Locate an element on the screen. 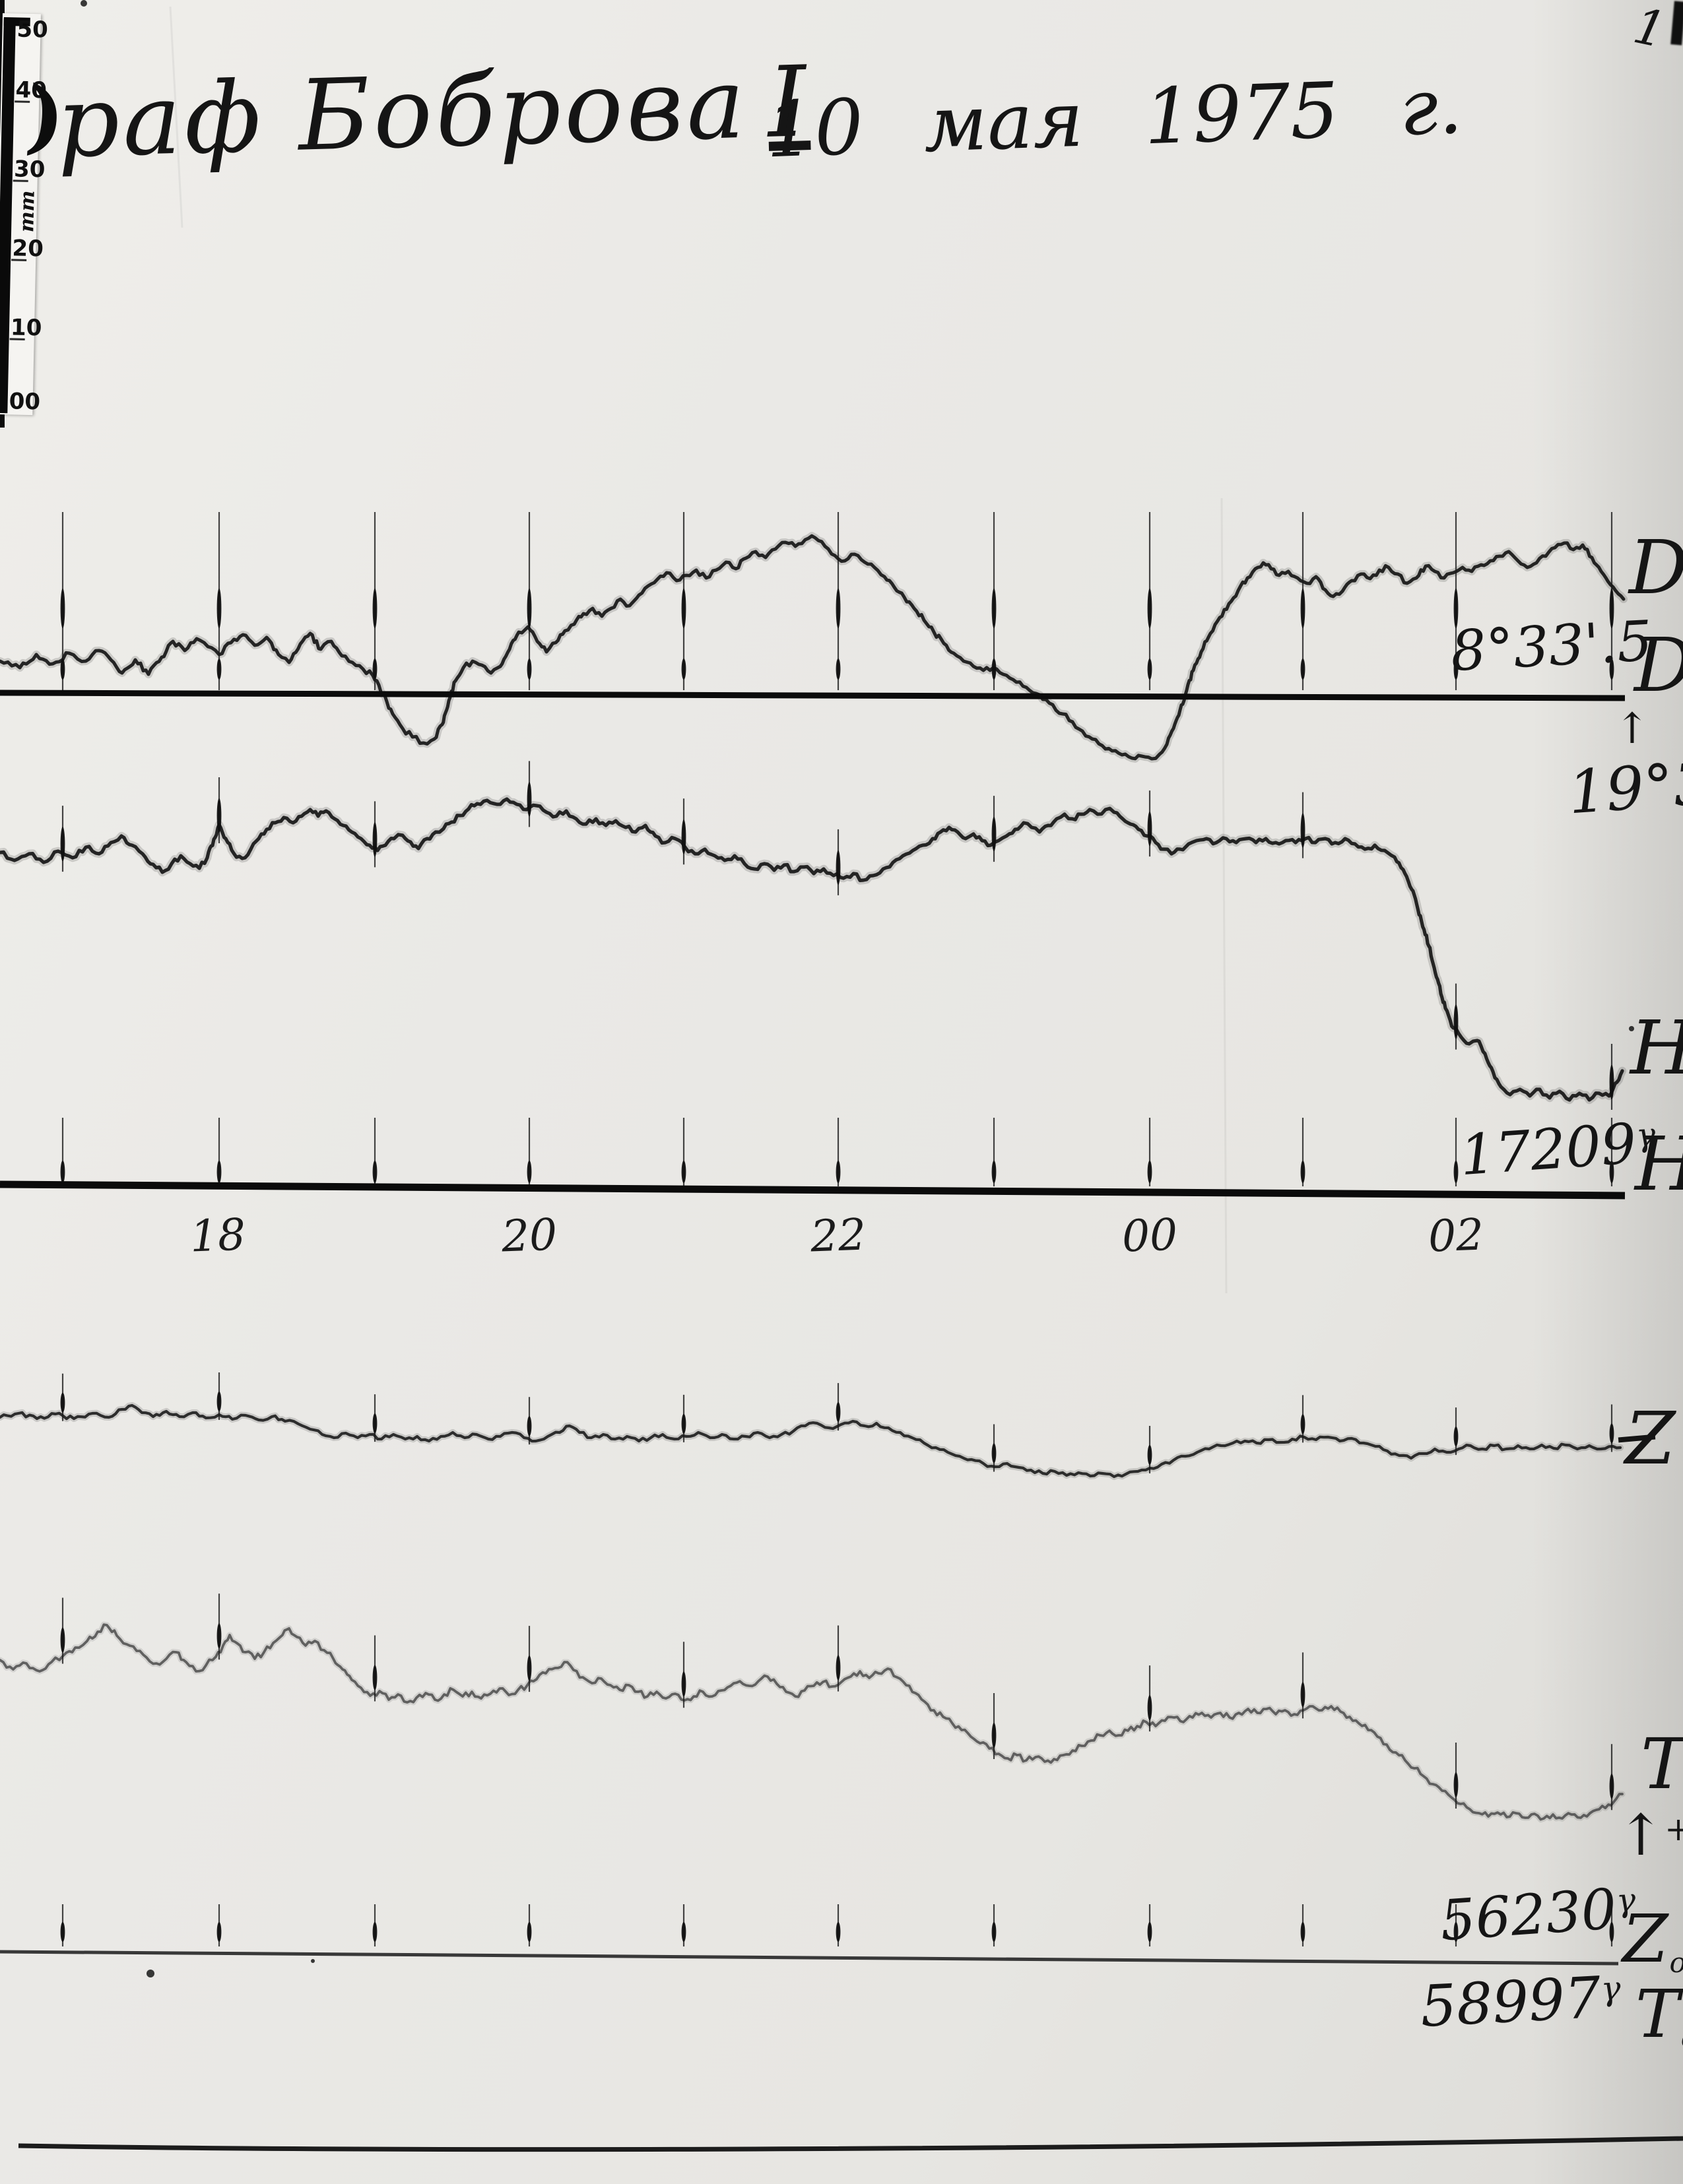 Image resolution: width=1683 pixels, height=2184 pixels. ruler-label-00: 00 is located at coordinates (25, 402).